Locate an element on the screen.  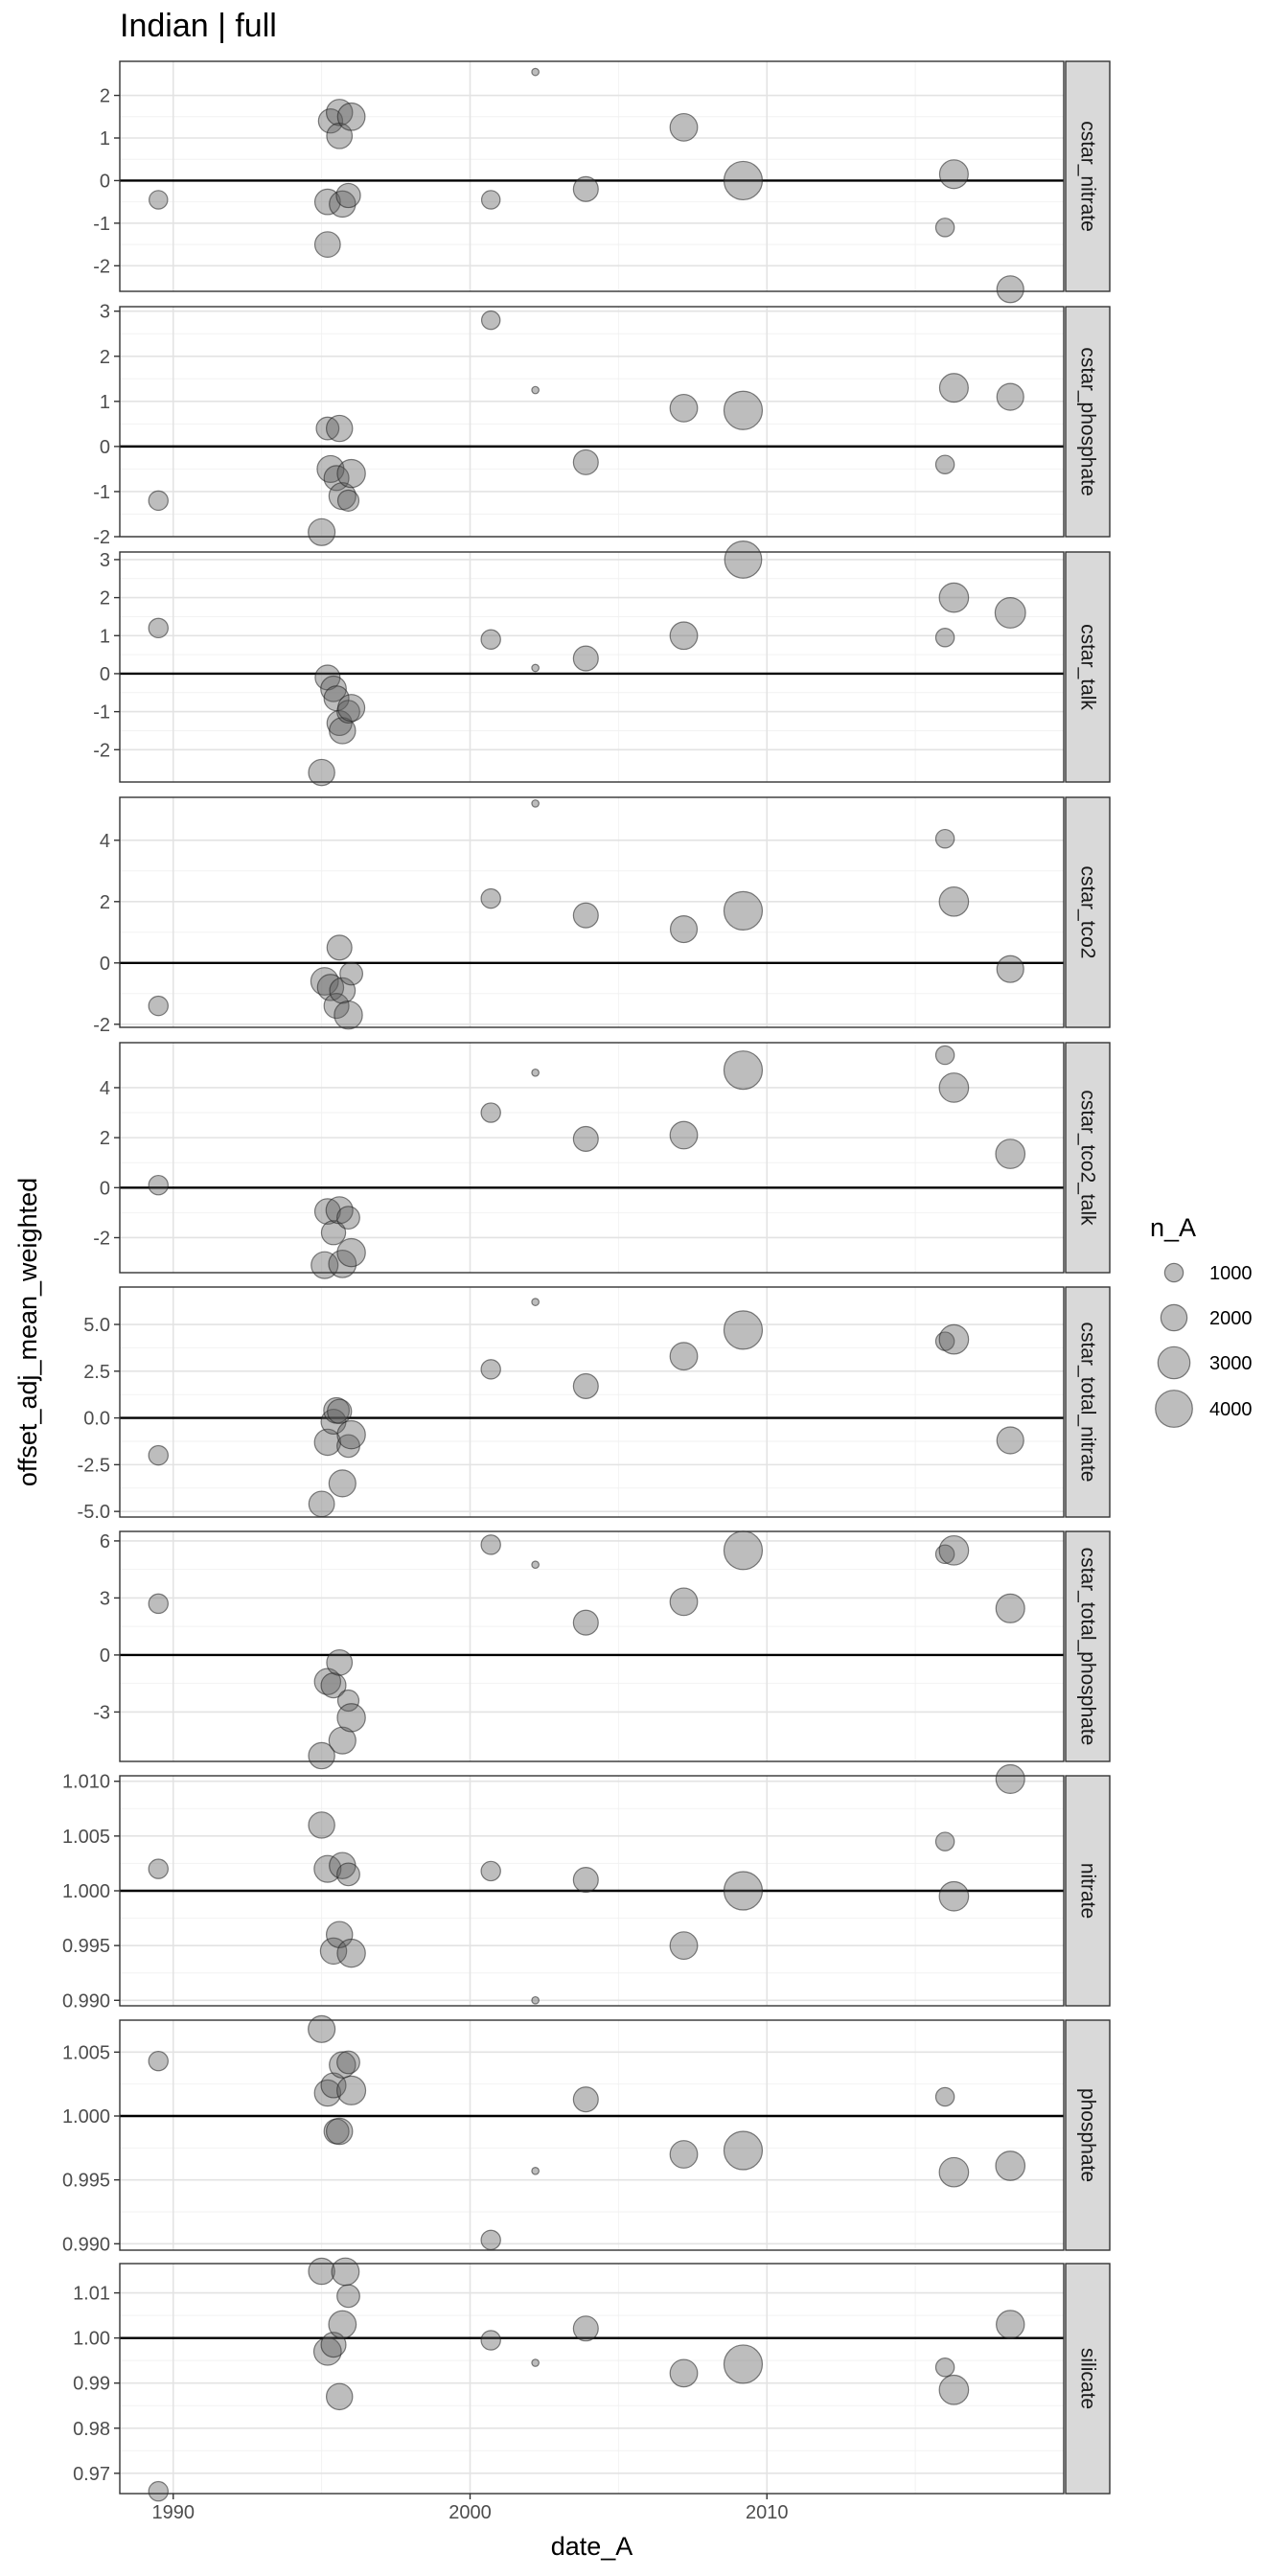
y-tick-label: 1 is located at coordinates (105, 402).